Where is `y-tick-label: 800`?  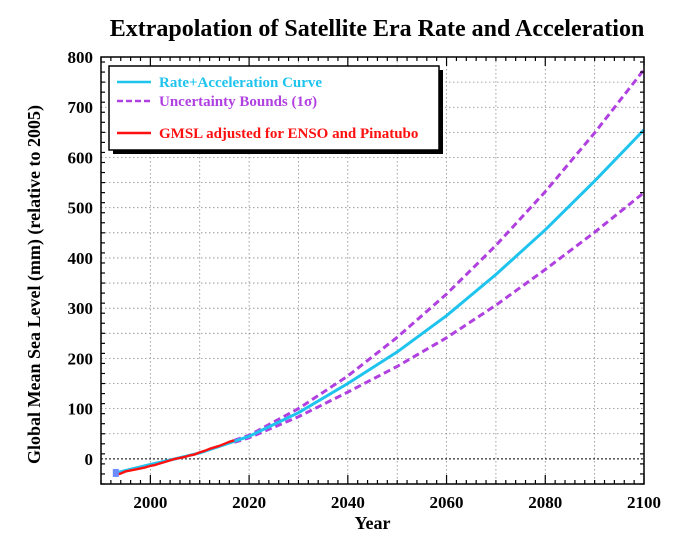 y-tick-label: 800 is located at coordinates (81, 57).